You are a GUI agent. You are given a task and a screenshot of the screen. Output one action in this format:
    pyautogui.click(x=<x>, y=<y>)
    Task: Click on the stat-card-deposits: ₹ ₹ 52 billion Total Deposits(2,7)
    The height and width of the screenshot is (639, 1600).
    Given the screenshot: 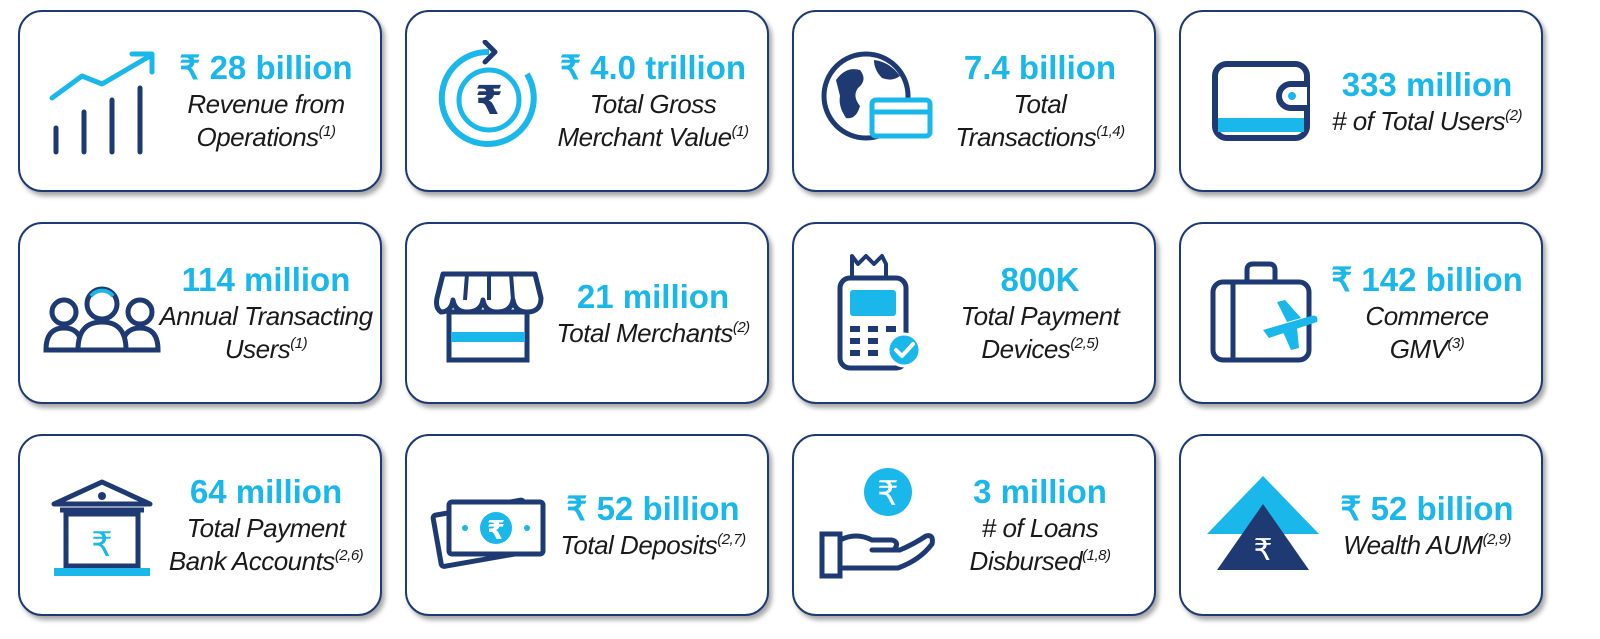 What is the action you would take?
    pyautogui.click(x=587, y=525)
    